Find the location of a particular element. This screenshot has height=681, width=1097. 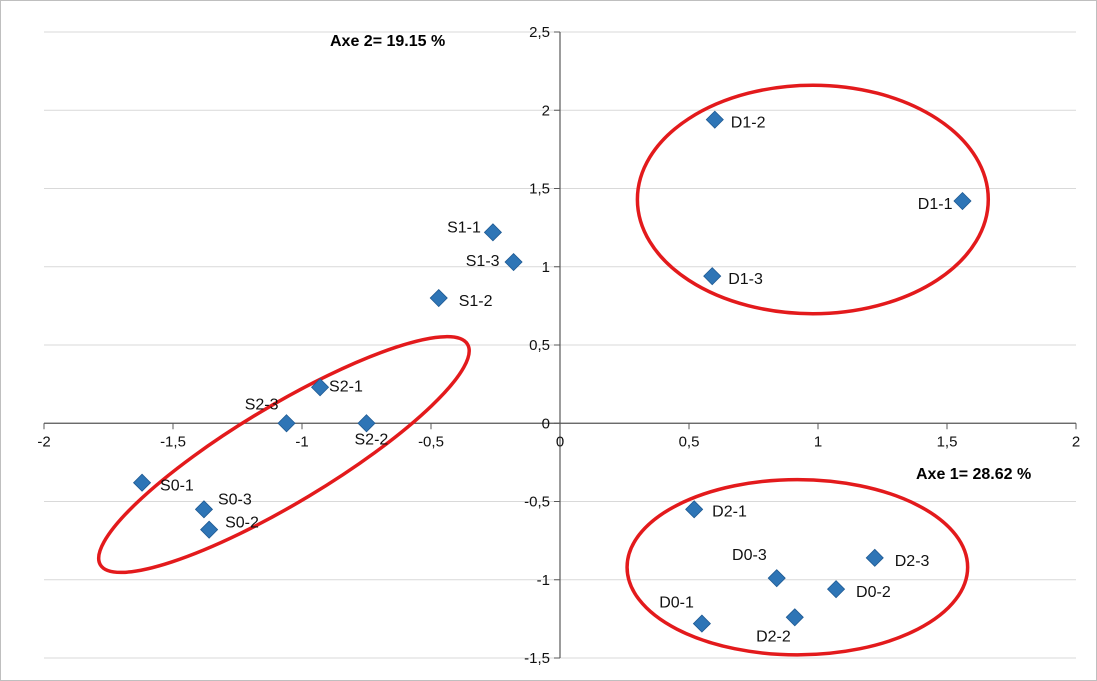

point-label-D1-2: D1-2 is located at coordinates (748, 123).